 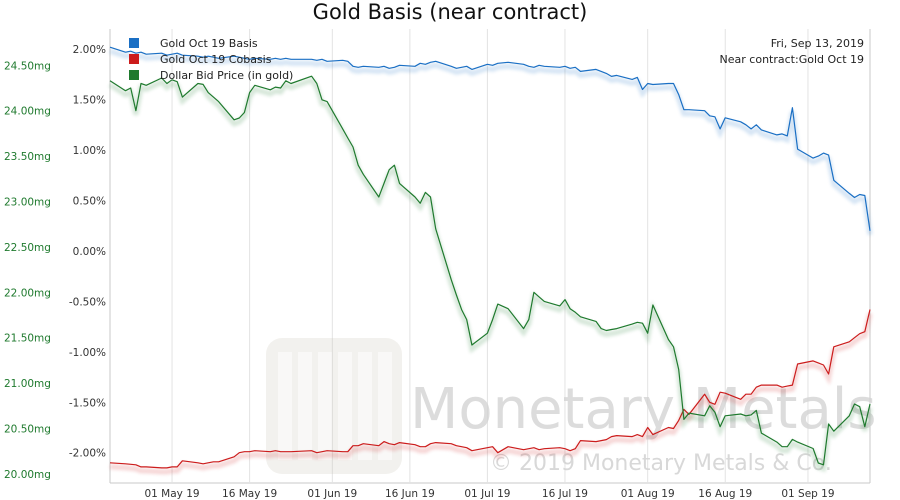 What do you see at coordinates (87, 302) in the screenshot?
I see `right-tick-label: -0.50%` at bounding box center [87, 302].